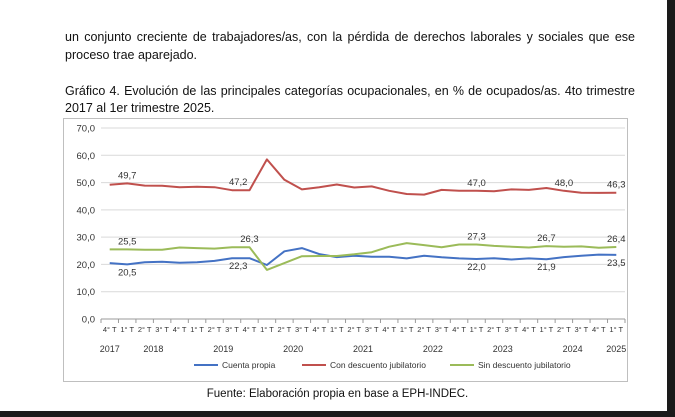  Describe the element at coordinates (476, 183) in the screenshot. I see `data-label: 47,0` at that location.